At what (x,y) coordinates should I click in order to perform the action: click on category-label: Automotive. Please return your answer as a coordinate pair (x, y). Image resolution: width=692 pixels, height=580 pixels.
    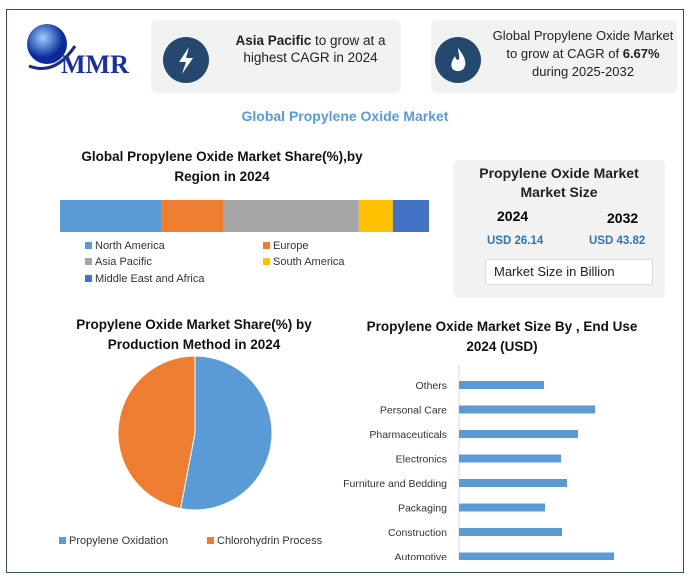
    Looking at the image, I should click on (420, 556).